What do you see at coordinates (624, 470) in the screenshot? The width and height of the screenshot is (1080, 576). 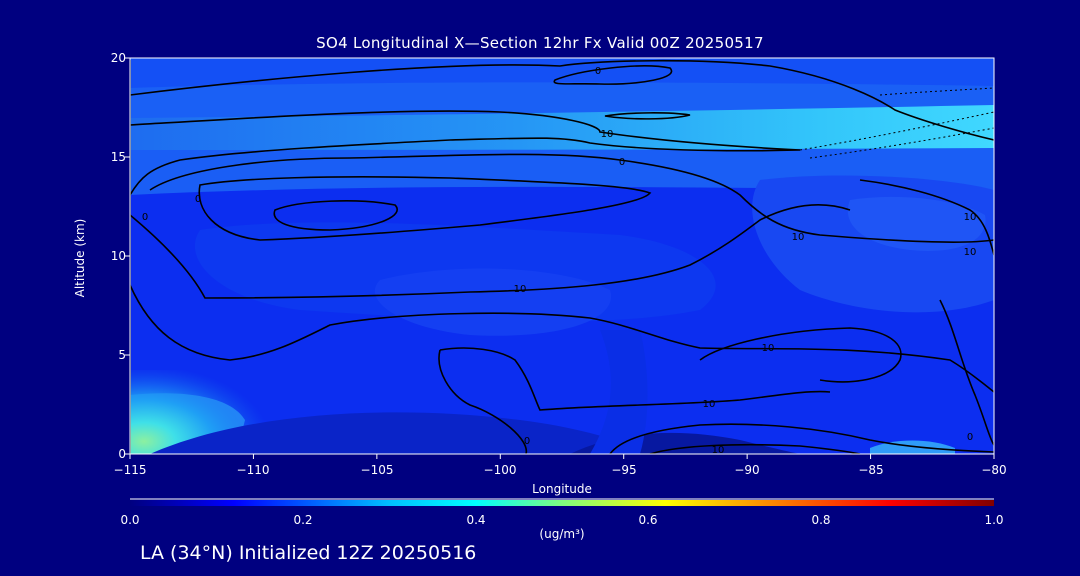 I see `x-tick-label: −95` at bounding box center [624, 470].